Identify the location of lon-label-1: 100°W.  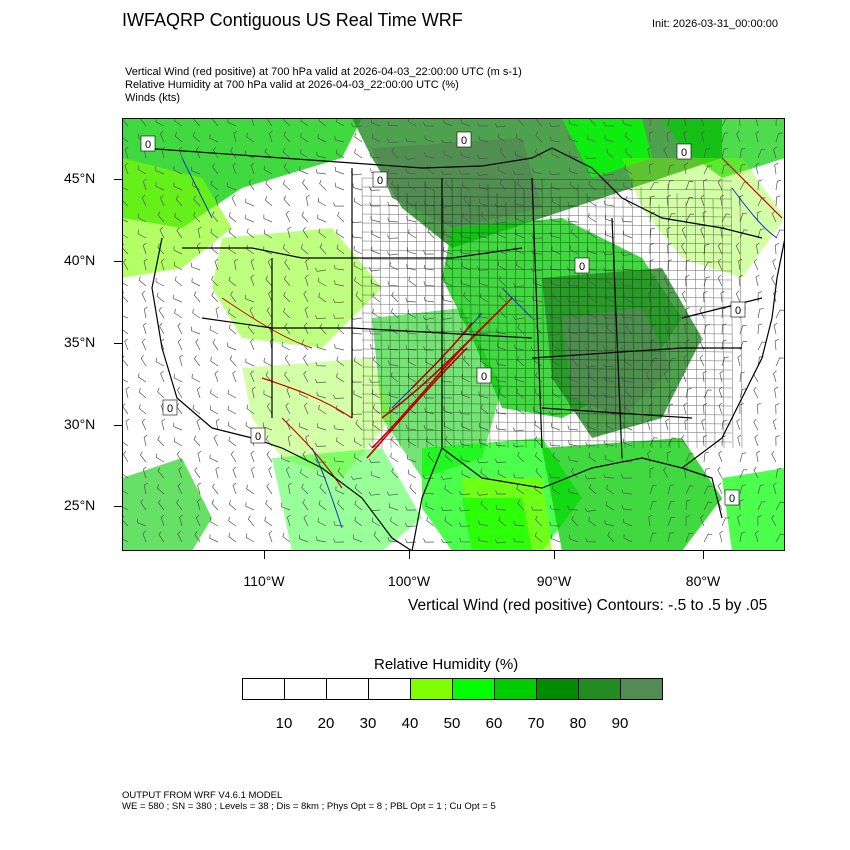
(409, 581).